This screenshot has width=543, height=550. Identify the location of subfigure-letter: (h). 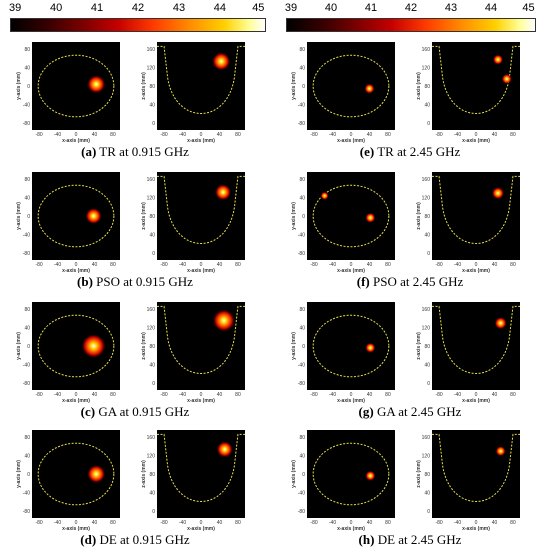
(366, 539).